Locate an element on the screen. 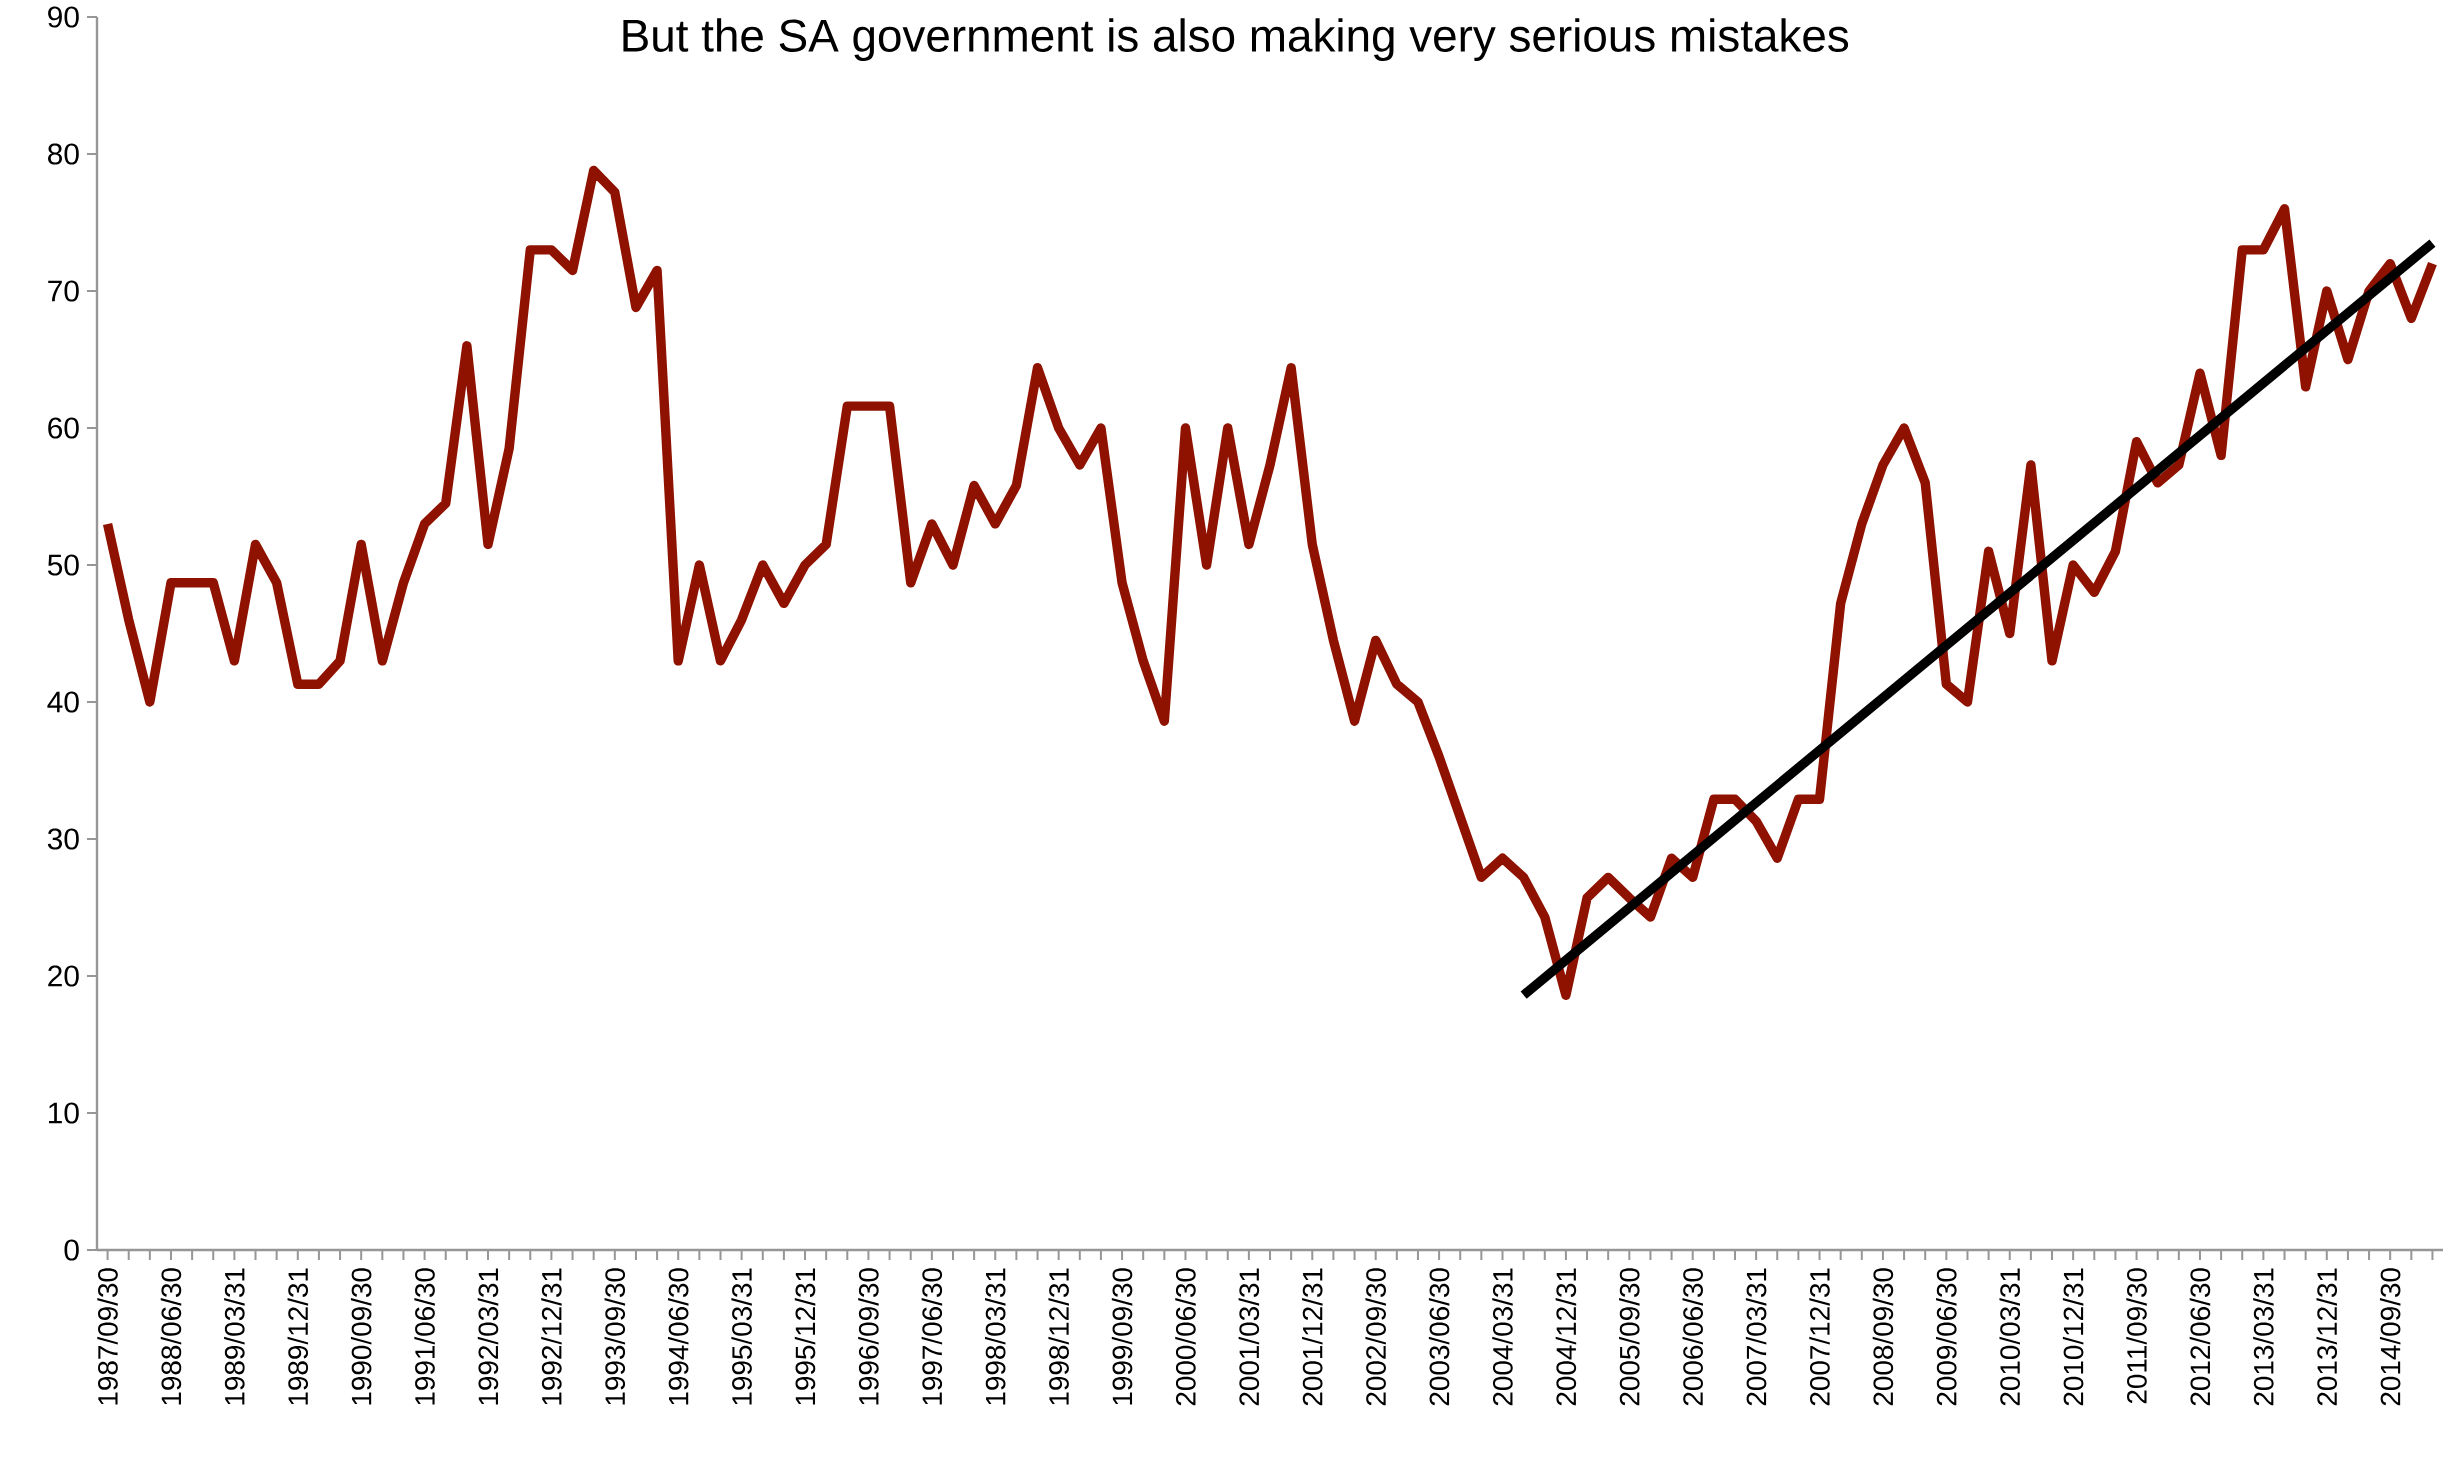  x-tick-label: 1990/09/30 is located at coordinates (361, 1336).